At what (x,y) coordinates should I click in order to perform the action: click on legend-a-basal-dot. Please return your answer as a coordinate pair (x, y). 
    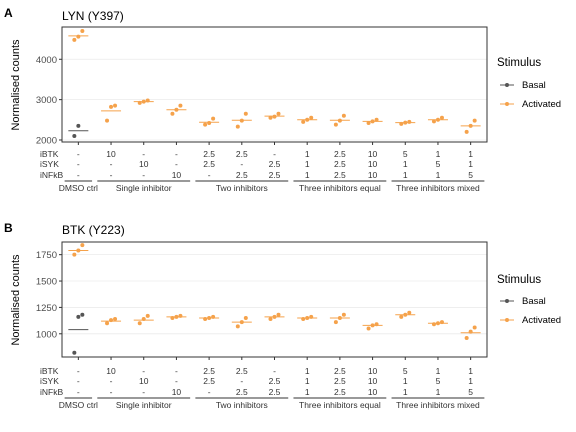
    Looking at the image, I should click on (507, 85).